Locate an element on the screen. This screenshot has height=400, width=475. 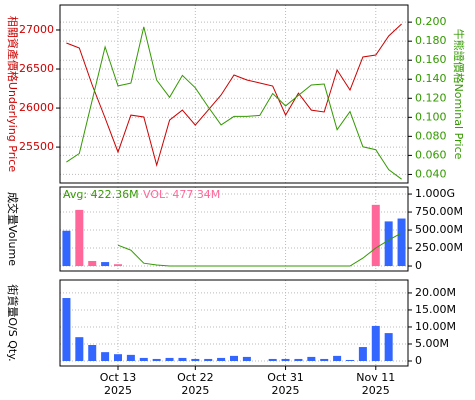
y2-tick-label: 0.160 is located at coordinates (431, 59).